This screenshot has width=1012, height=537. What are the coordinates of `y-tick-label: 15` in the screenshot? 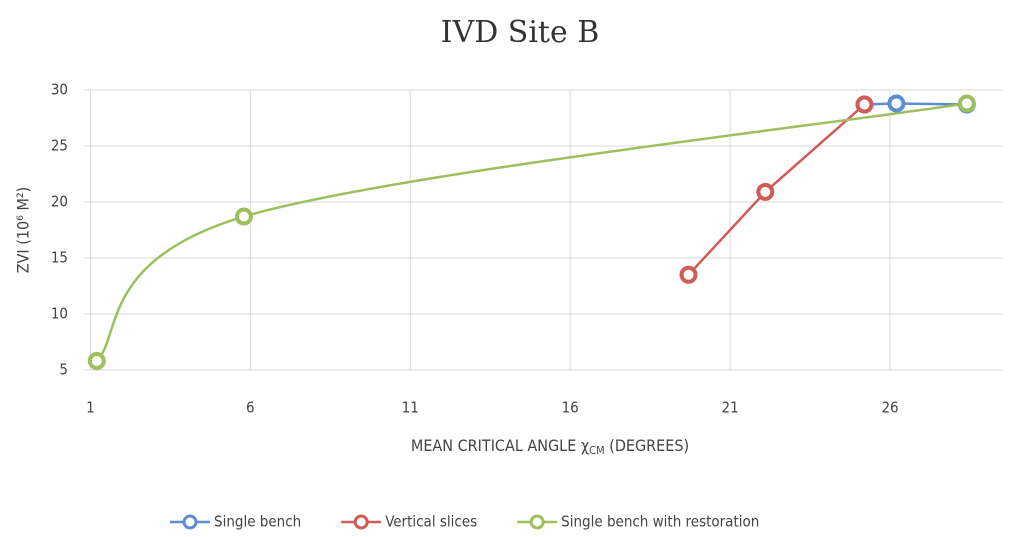 It's located at (59, 258).